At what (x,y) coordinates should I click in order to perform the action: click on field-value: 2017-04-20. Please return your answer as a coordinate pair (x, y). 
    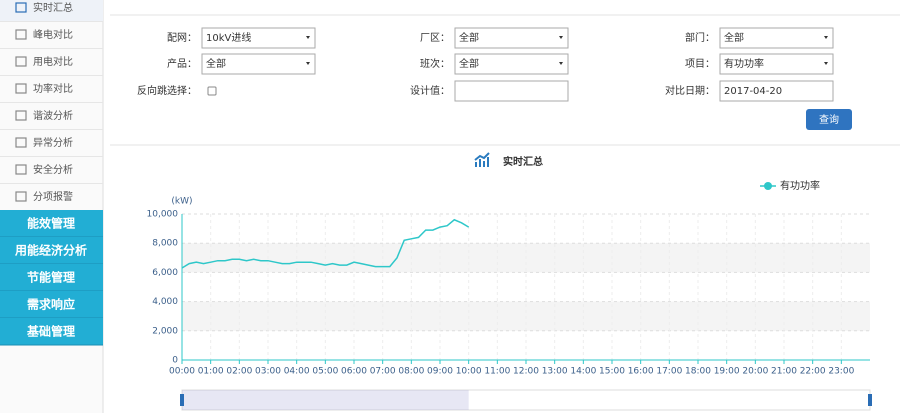
    Looking at the image, I should click on (753, 91).